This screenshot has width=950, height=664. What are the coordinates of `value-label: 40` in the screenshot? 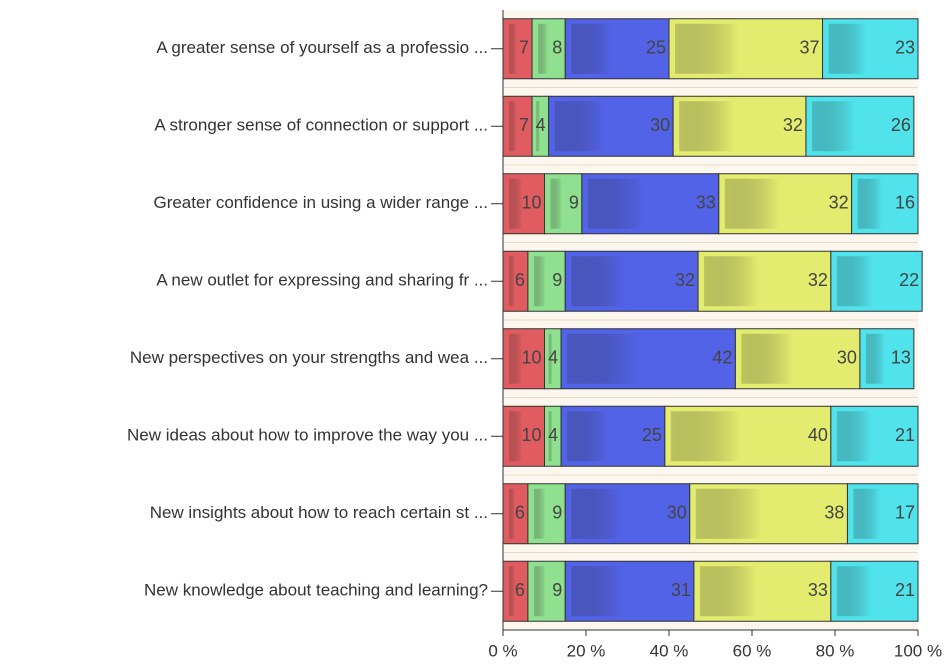 It's located at (818, 435).